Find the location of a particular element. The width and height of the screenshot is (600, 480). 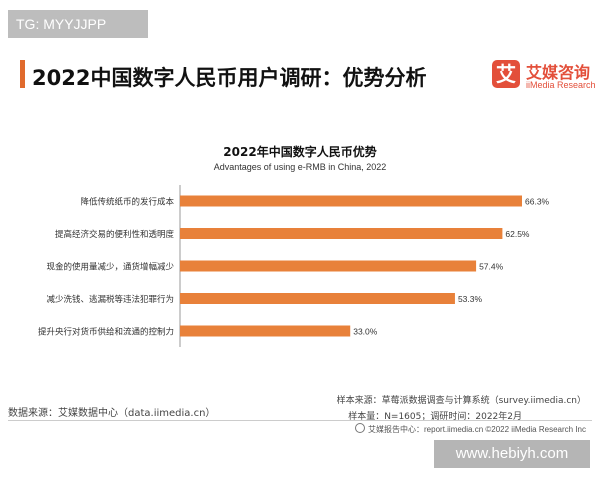

value-label: 53.3% is located at coordinates (470, 299).